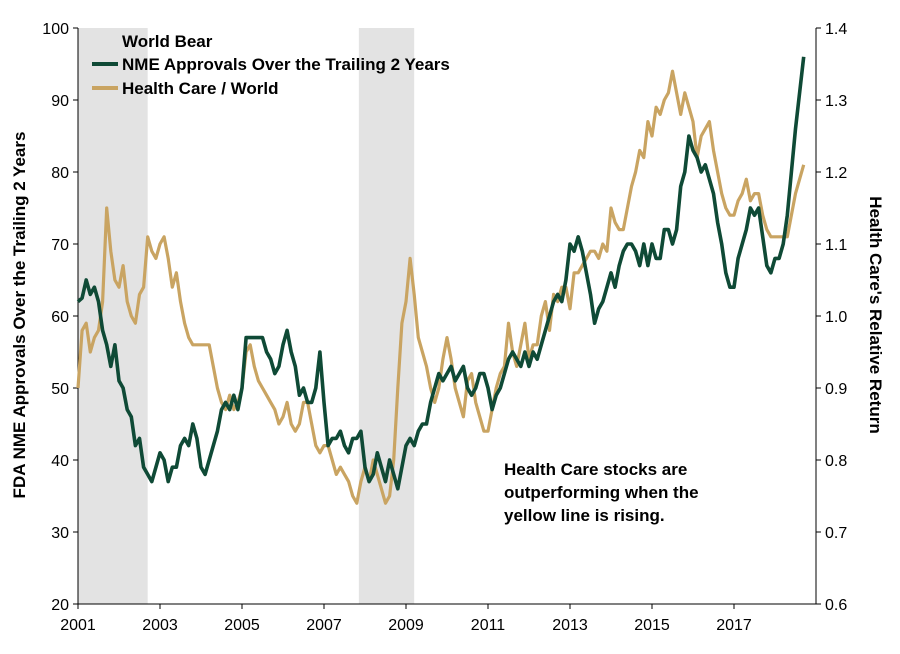 This screenshot has width=900, height=654. What do you see at coordinates (78, 625) in the screenshot?
I see `x-tick-label: 2001` at bounding box center [78, 625].